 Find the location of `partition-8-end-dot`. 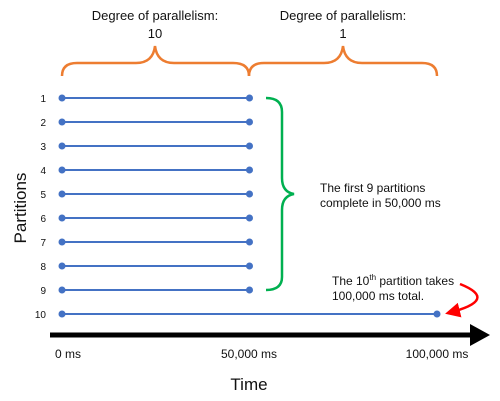

partition-8-end-dot is located at coordinates (249, 266).